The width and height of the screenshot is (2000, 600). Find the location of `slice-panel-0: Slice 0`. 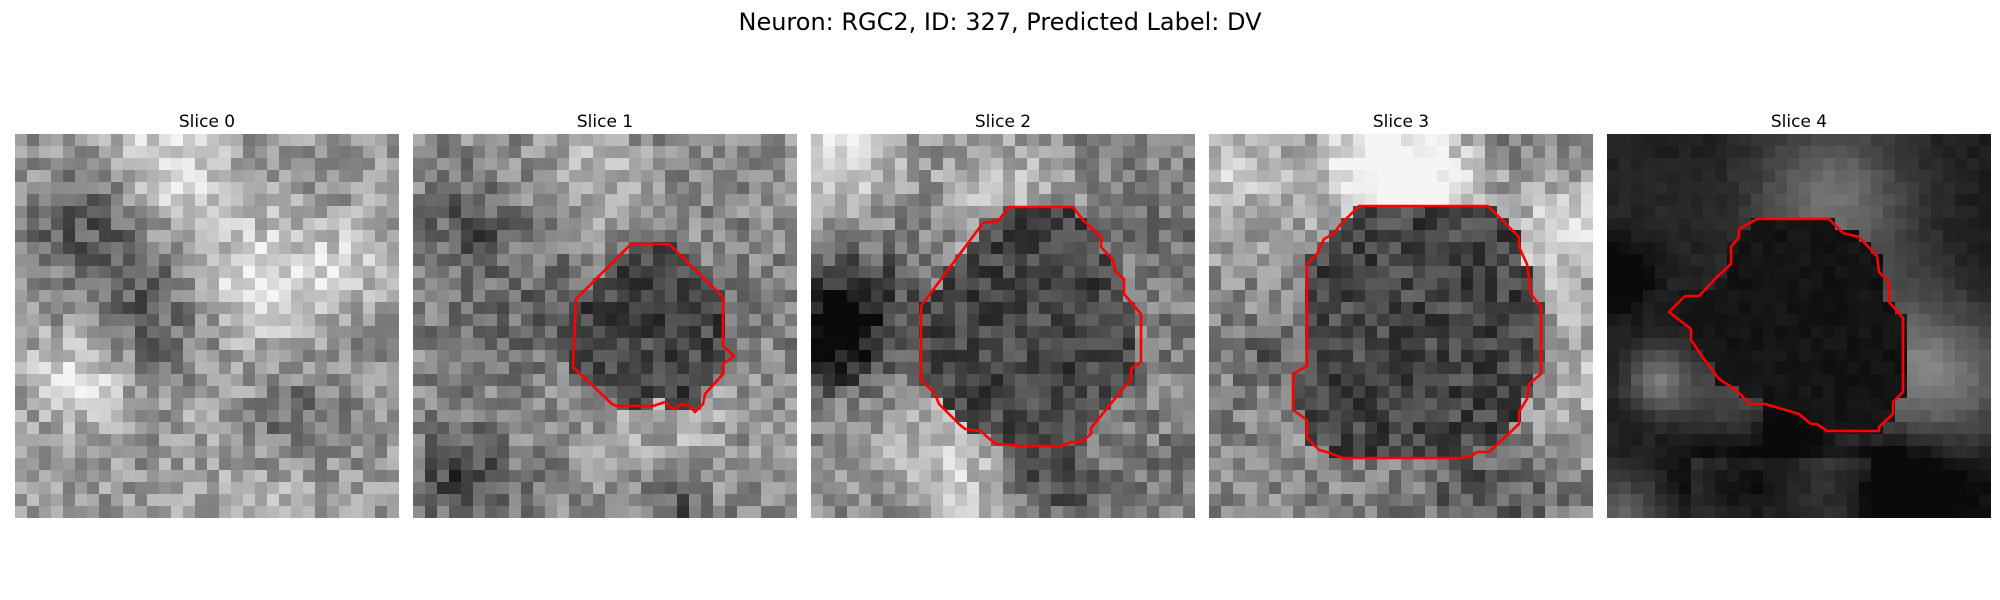

slice-panel-0: Slice 0 is located at coordinates (207, 314).